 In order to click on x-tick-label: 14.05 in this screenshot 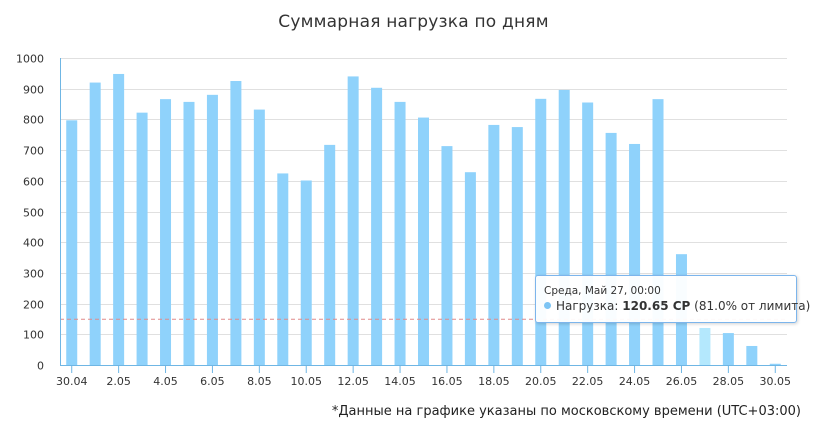, I will do `click(400, 381)`.